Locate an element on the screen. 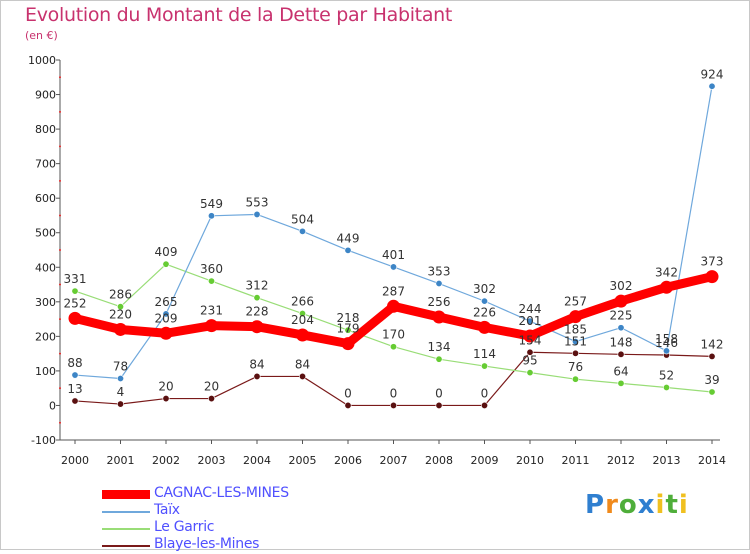 The image size is (750, 554). y-tick-label: 200 is located at coordinates (45, 336).